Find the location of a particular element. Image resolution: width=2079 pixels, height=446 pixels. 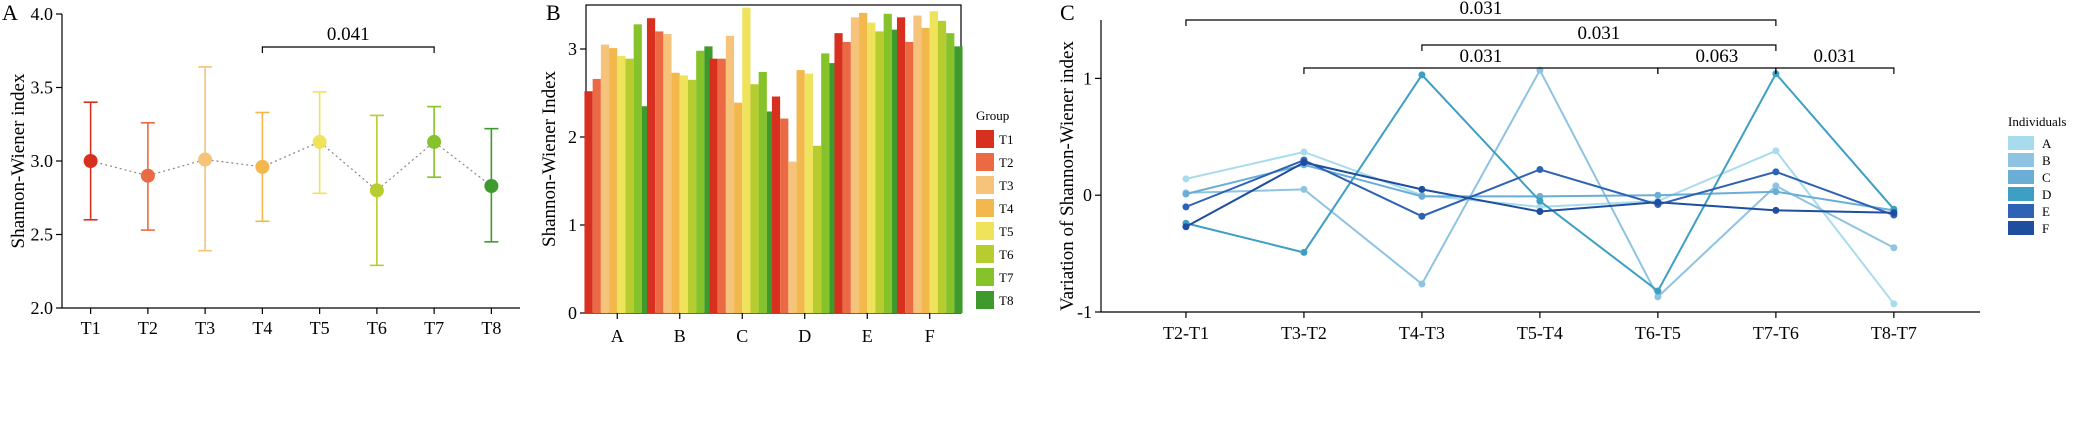

legend-label: E is located at coordinates (2046, 211).